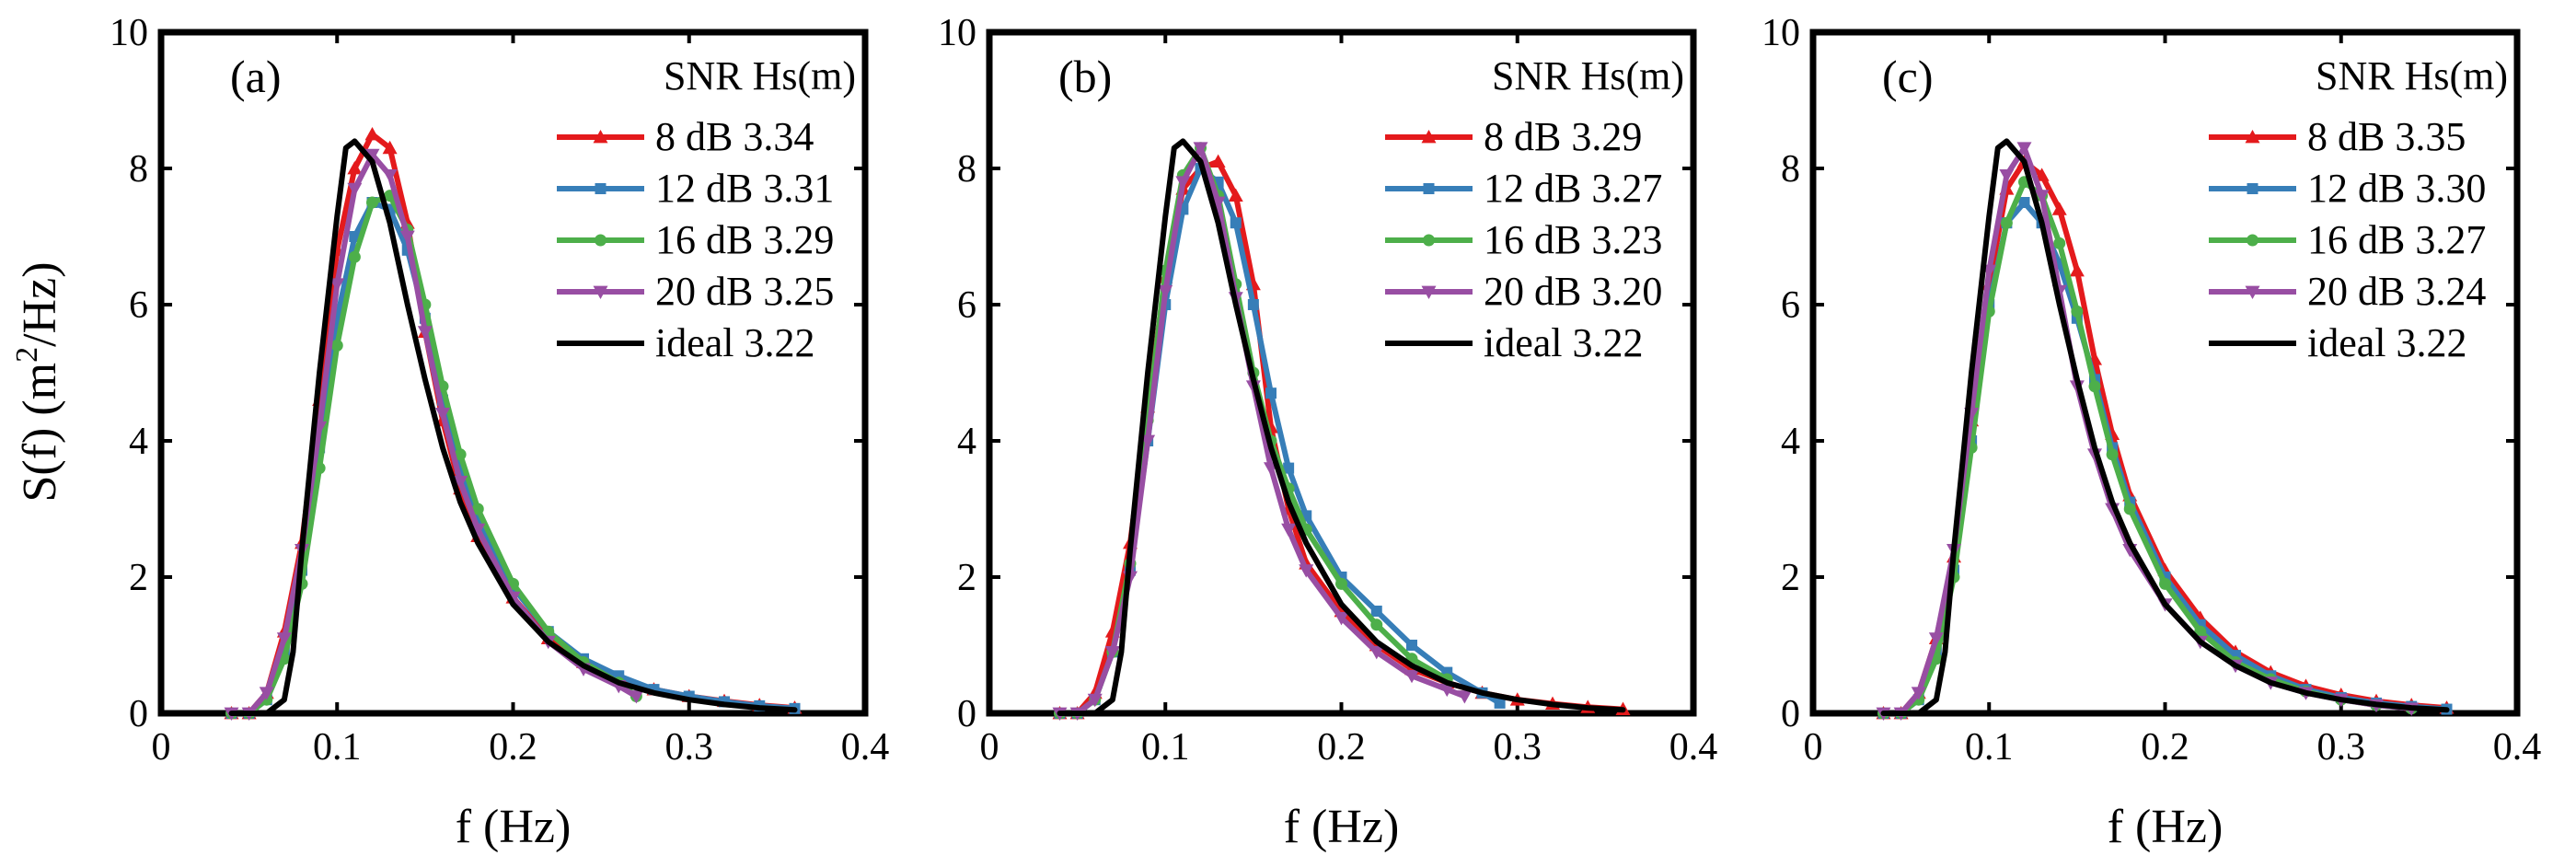  What do you see at coordinates (1573, 291) in the screenshot?
I see `legend-entry: 20 dB 3.20` at bounding box center [1573, 291].